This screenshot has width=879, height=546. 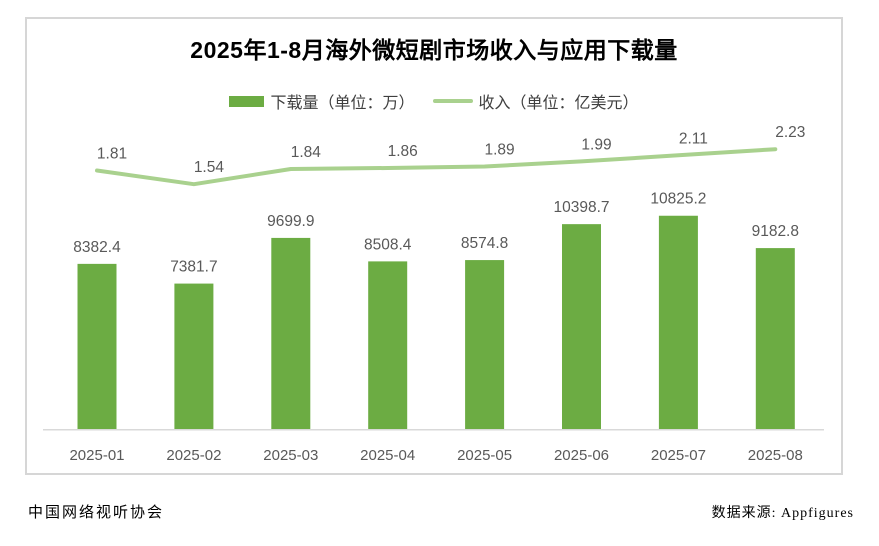 What do you see at coordinates (581, 455) in the screenshot?
I see `x-axis-label: 2025-06` at bounding box center [581, 455].